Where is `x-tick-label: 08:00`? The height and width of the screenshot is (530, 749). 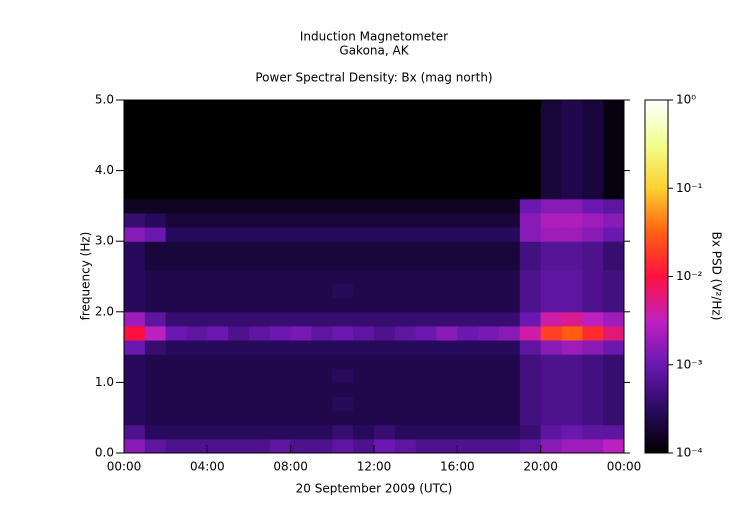
x-tick-label: 08:00 is located at coordinates (290, 467).